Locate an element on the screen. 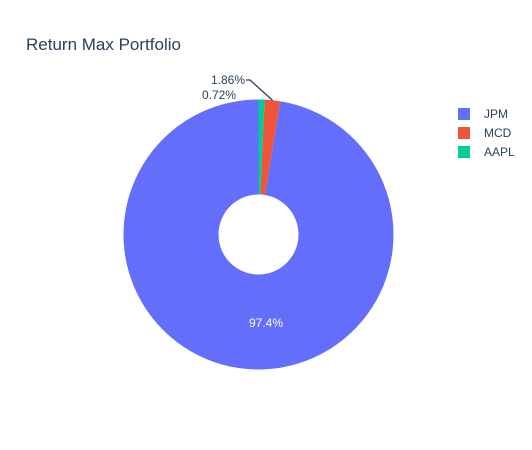  label-aapl: 0.72% is located at coordinates (219, 95).